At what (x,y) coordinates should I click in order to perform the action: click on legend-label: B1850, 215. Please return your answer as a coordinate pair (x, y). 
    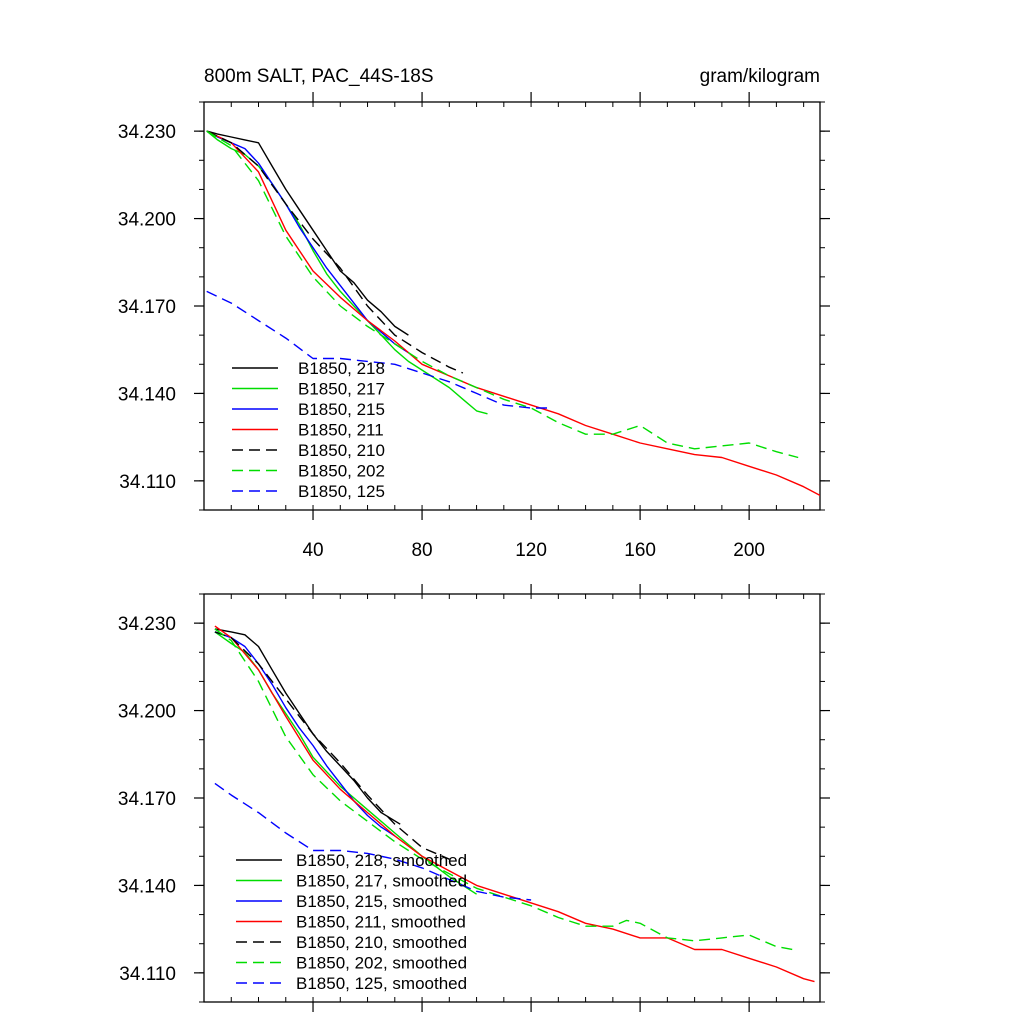
    Looking at the image, I should click on (341, 409).